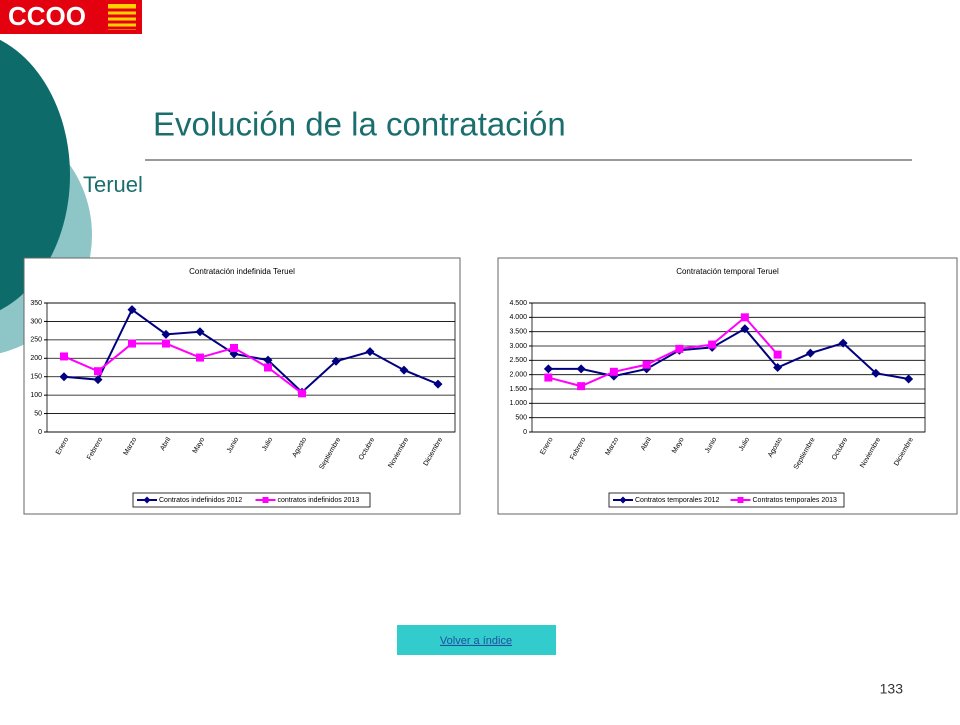  I want to click on y-tick-label: 3.000, so click(518, 346).